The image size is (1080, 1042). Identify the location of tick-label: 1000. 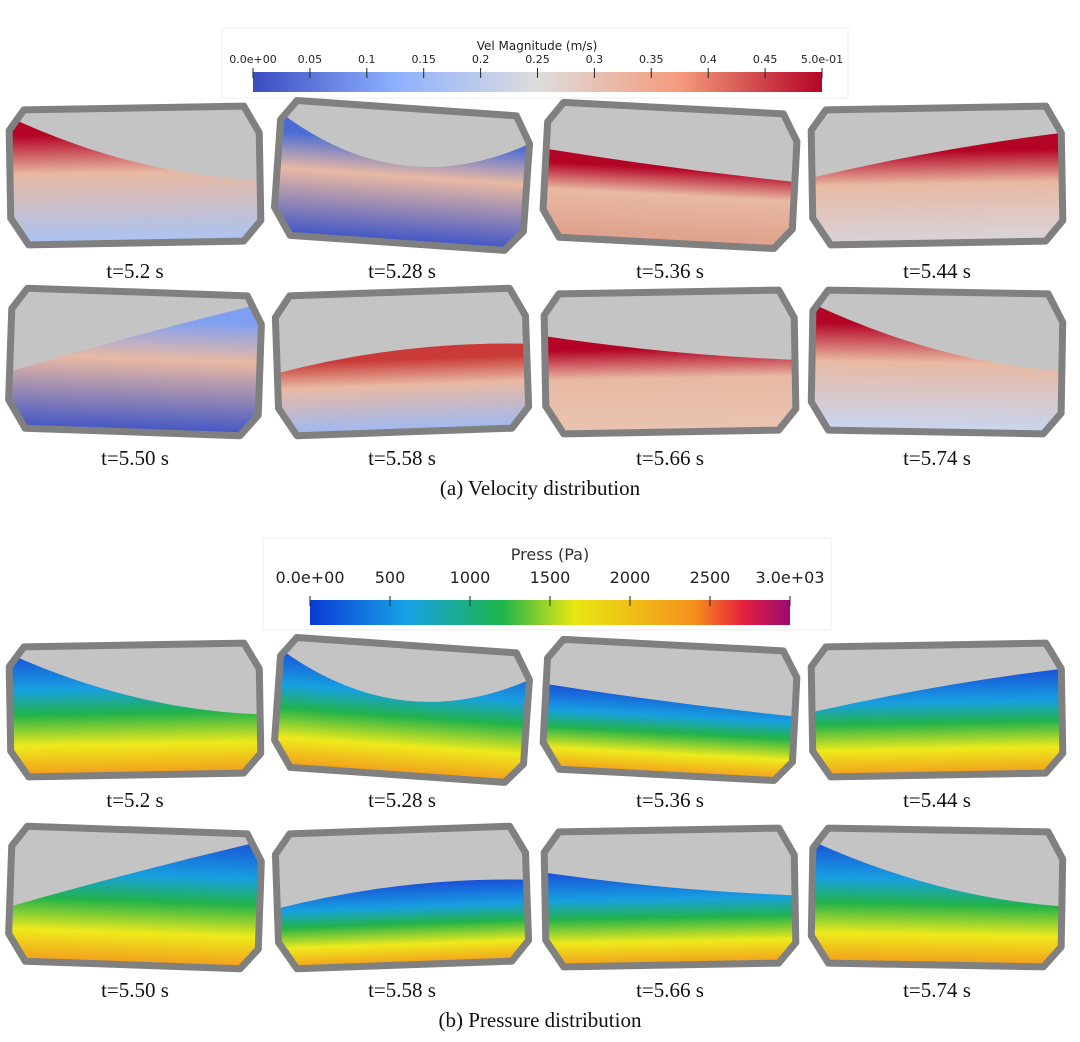
(470, 577).